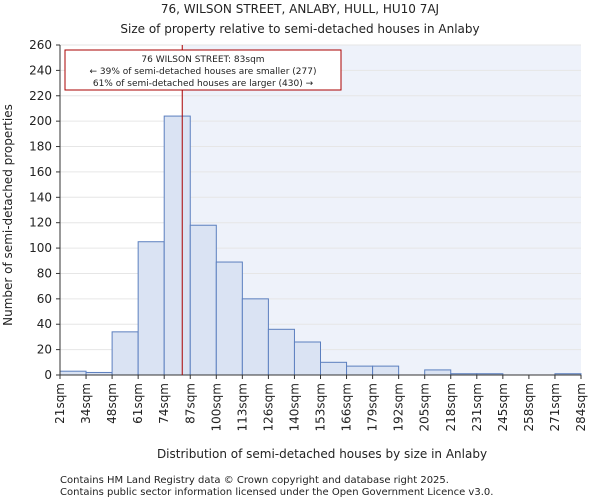  Describe the element at coordinates (294, 407) in the screenshot. I see `x-tick-label: 140sqm` at that location.